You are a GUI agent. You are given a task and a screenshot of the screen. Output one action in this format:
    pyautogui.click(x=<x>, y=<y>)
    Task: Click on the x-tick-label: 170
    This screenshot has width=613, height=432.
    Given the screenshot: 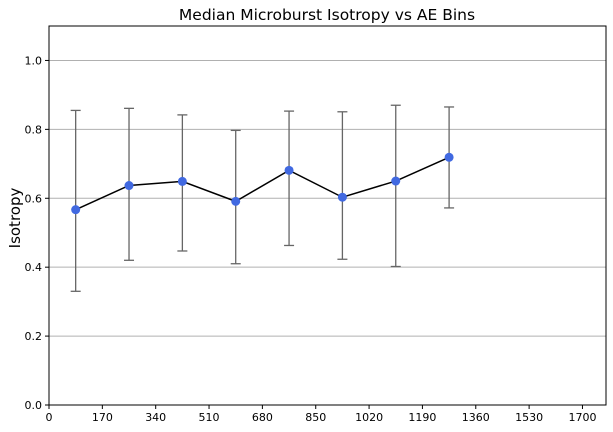 What is the action you would take?
    pyautogui.click(x=102, y=417)
    